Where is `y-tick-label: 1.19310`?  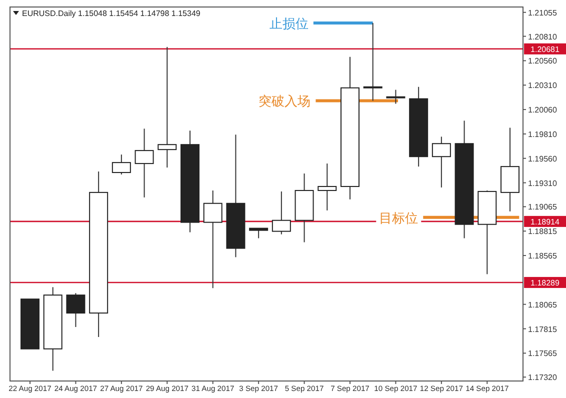 y-tick-label: 1.19310 is located at coordinates (543, 183).